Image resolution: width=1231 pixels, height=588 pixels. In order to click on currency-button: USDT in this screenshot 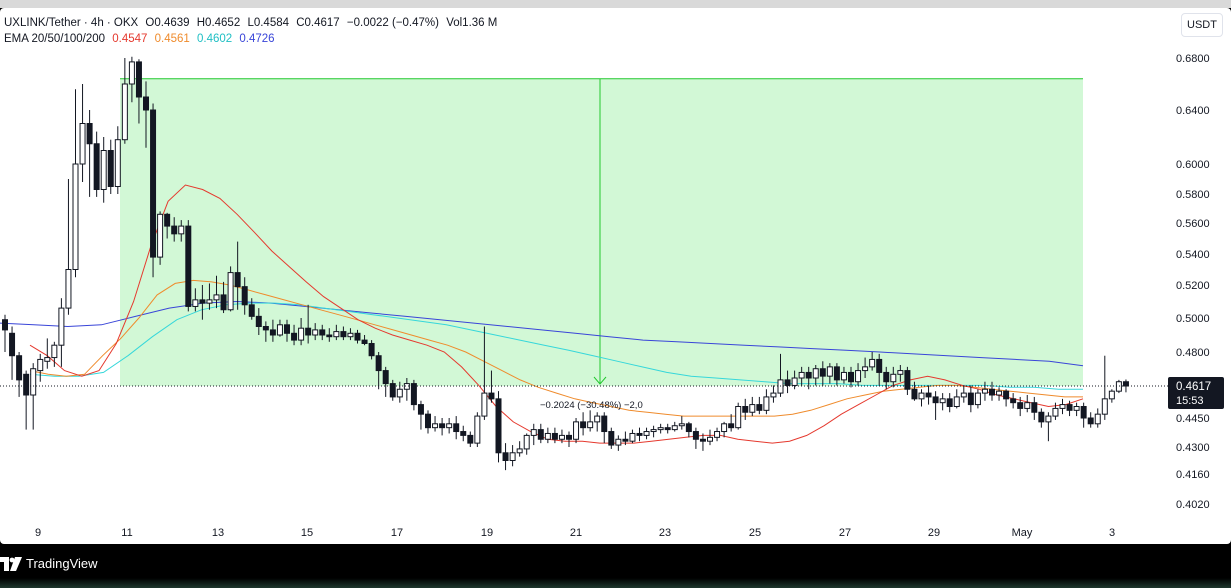, I will do `click(1202, 25)`.